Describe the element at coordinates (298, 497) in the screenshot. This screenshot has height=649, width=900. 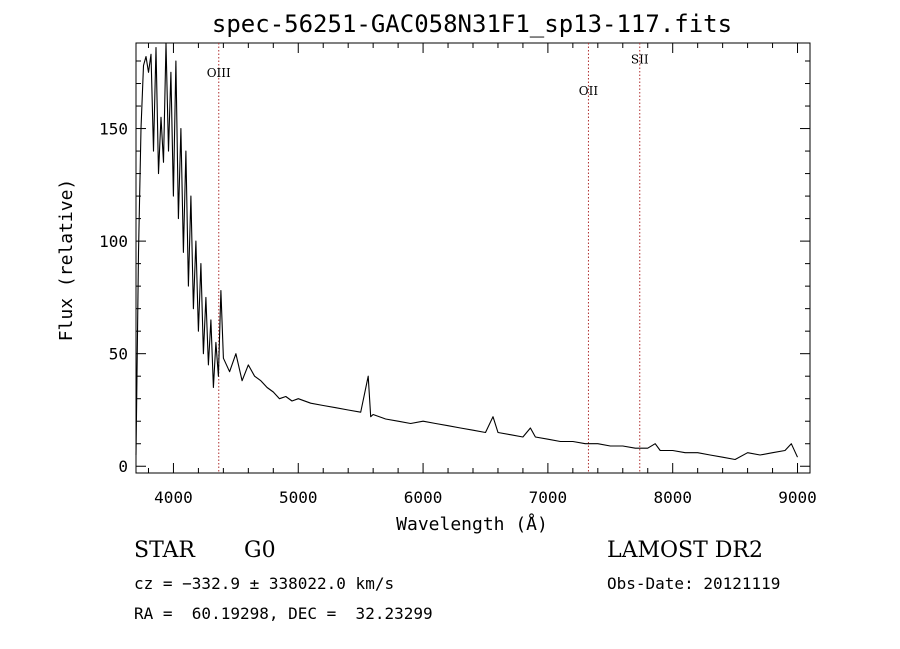
I see `x-tick-label: 5000` at that location.